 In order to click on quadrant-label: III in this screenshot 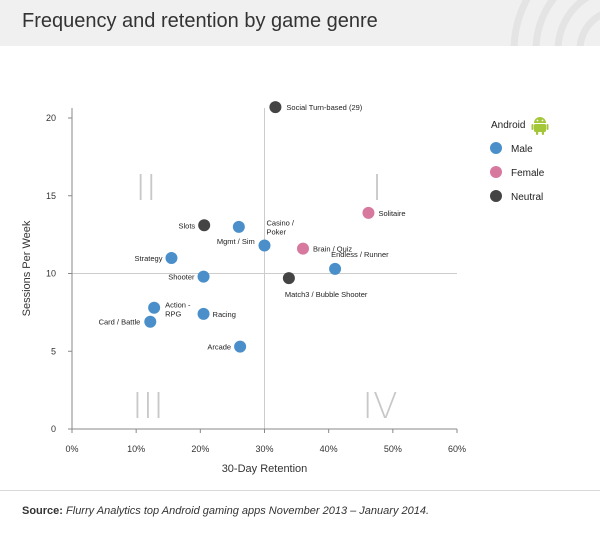, I will do `click(148, 406)`.